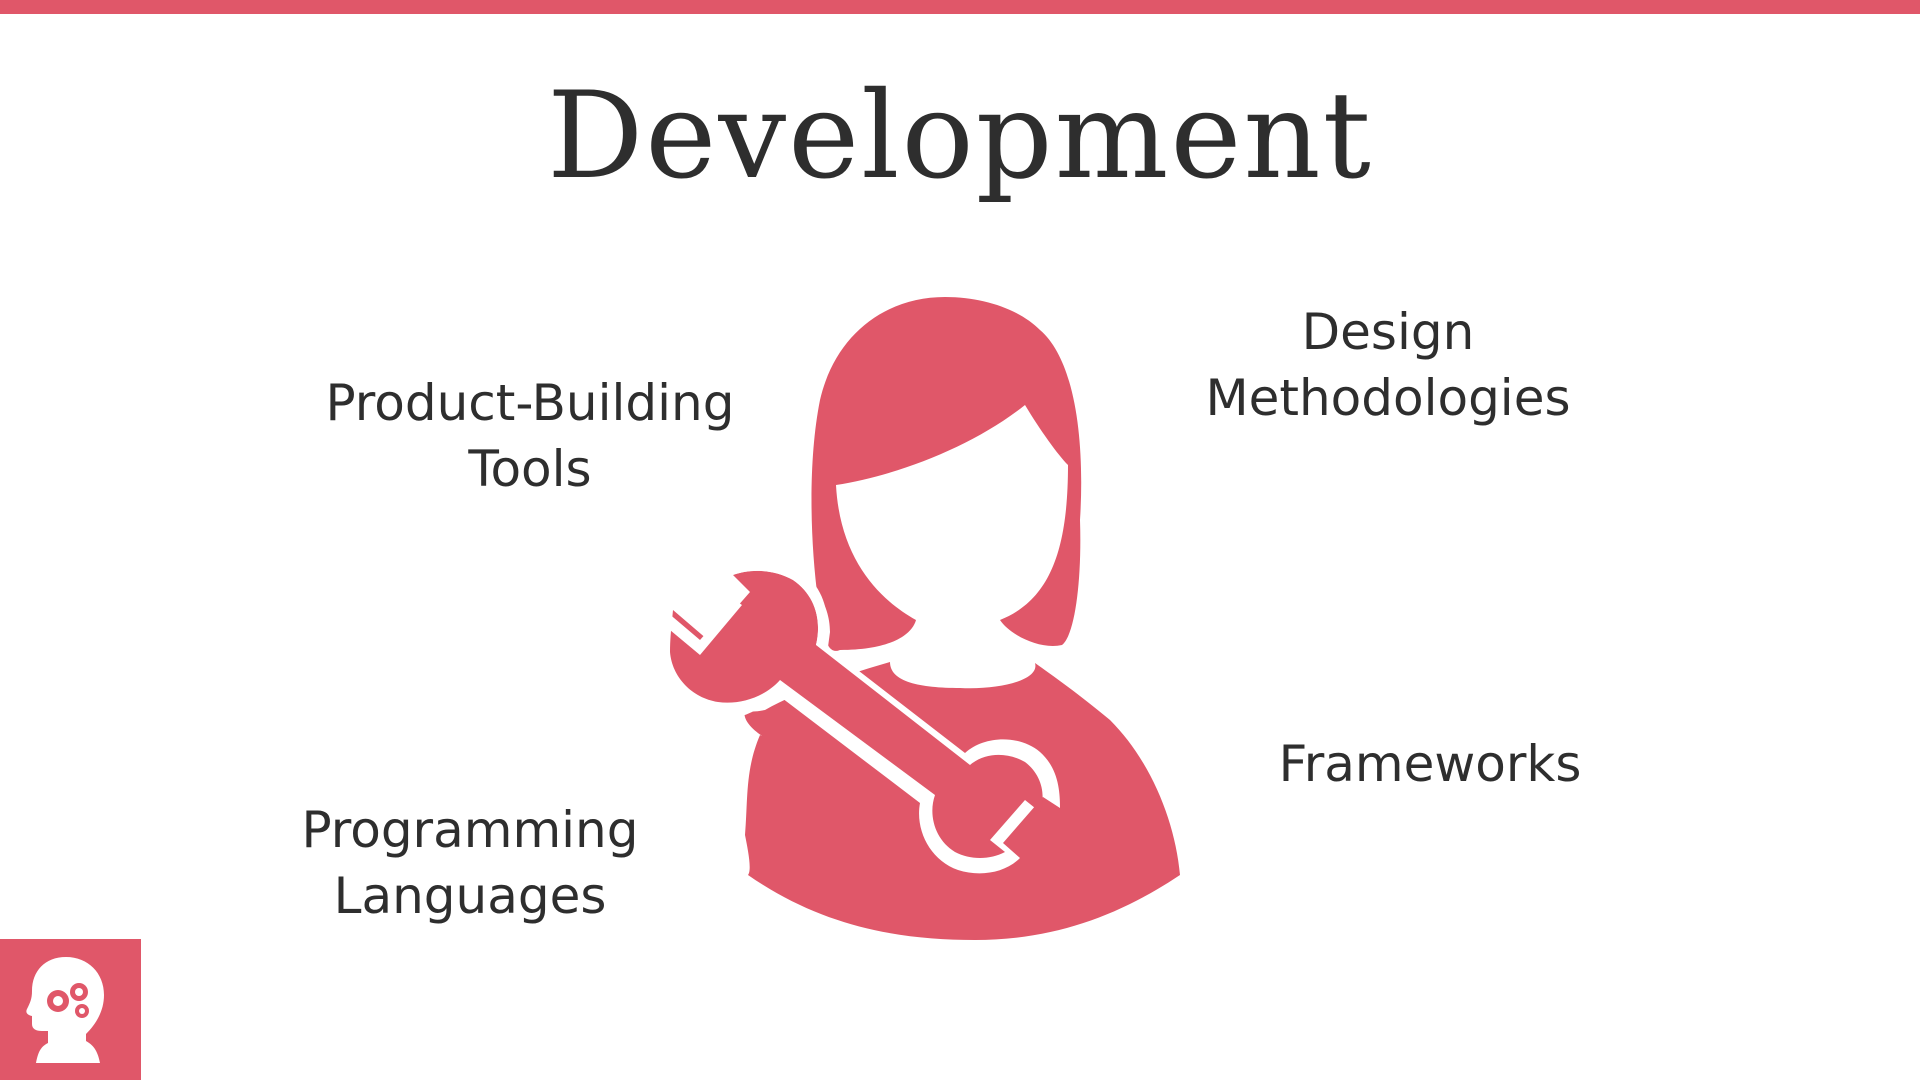 The height and width of the screenshot is (1080, 1920). What do you see at coordinates (960, 7) in the screenshot?
I see `top-accent-bar` at bounding box center [960, 7].